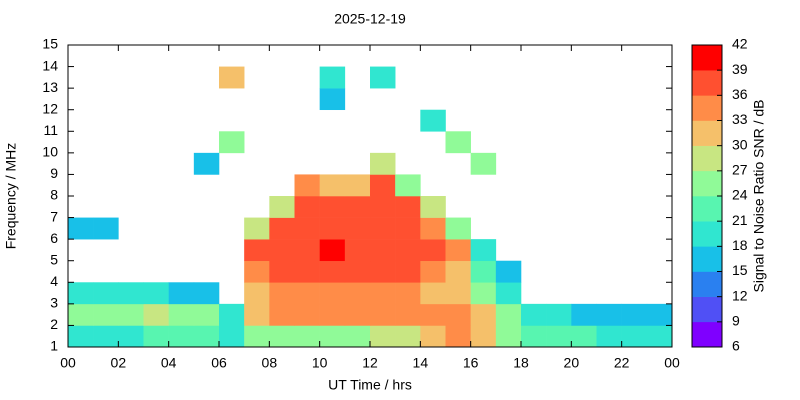  I want to click on x-tick-label: 00, so click(68, 363).